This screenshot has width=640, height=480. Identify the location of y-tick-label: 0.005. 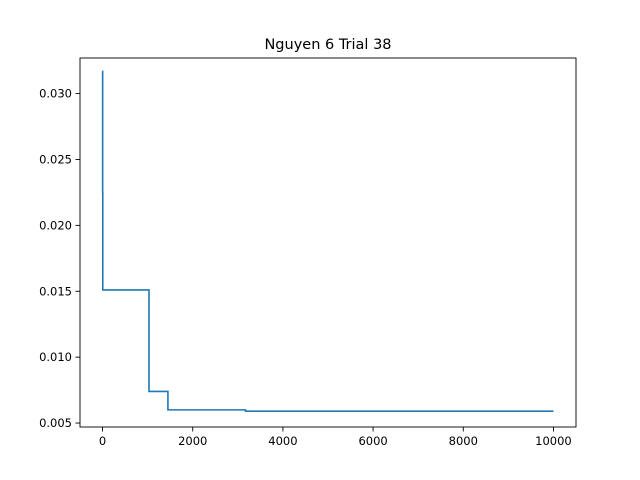
(55, 423).